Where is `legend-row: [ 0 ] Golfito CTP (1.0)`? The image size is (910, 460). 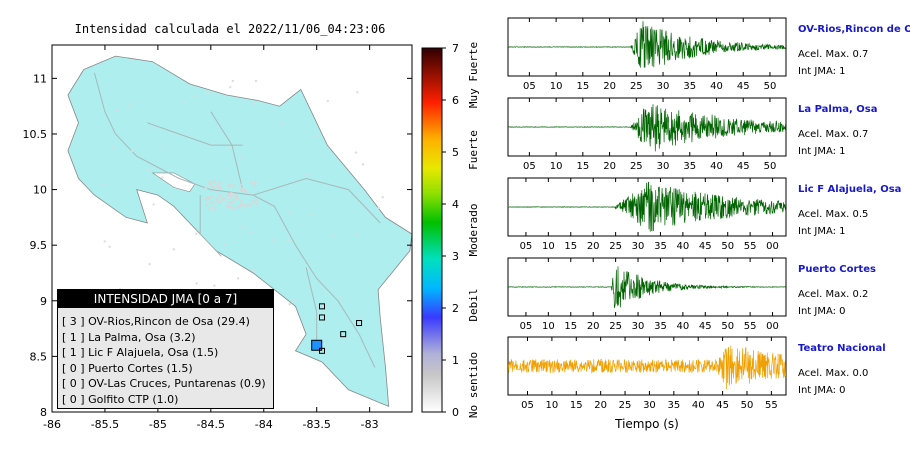
legend-row: [ 0 ] Golfito CTP (1.0) is located at coordinates (120, 399).